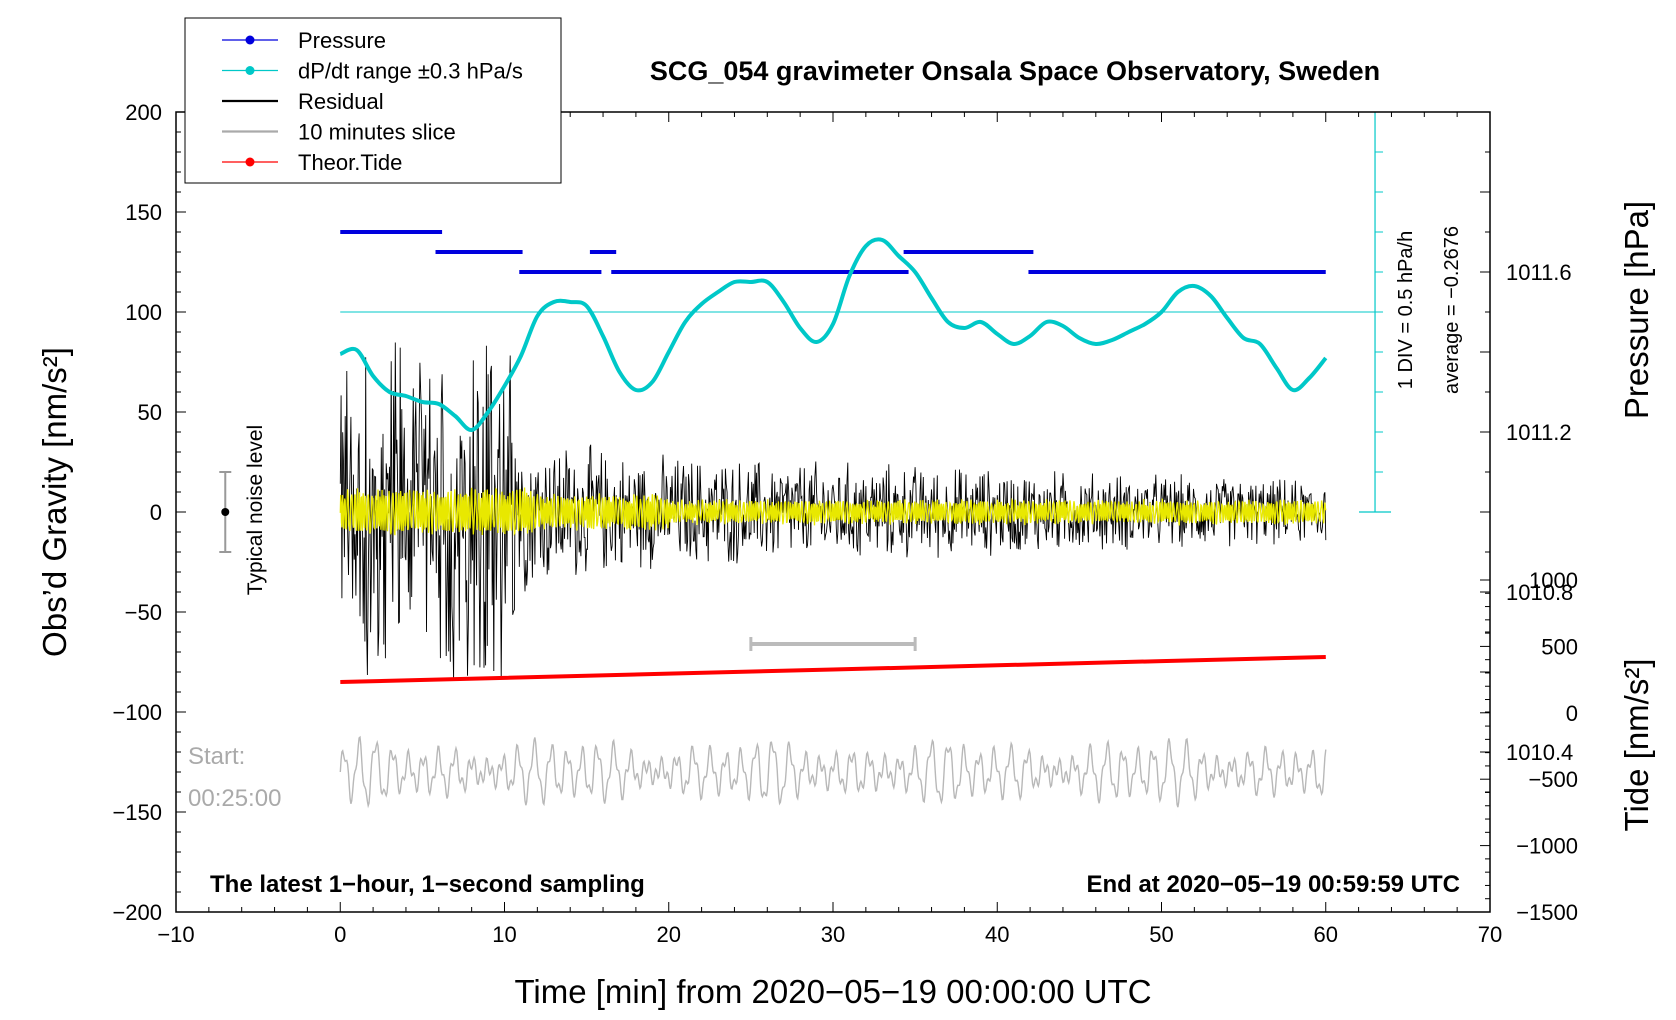 This screenshot has width=1676, height=1020. I want to click on y-tick-label: −150, so click(137, 812).